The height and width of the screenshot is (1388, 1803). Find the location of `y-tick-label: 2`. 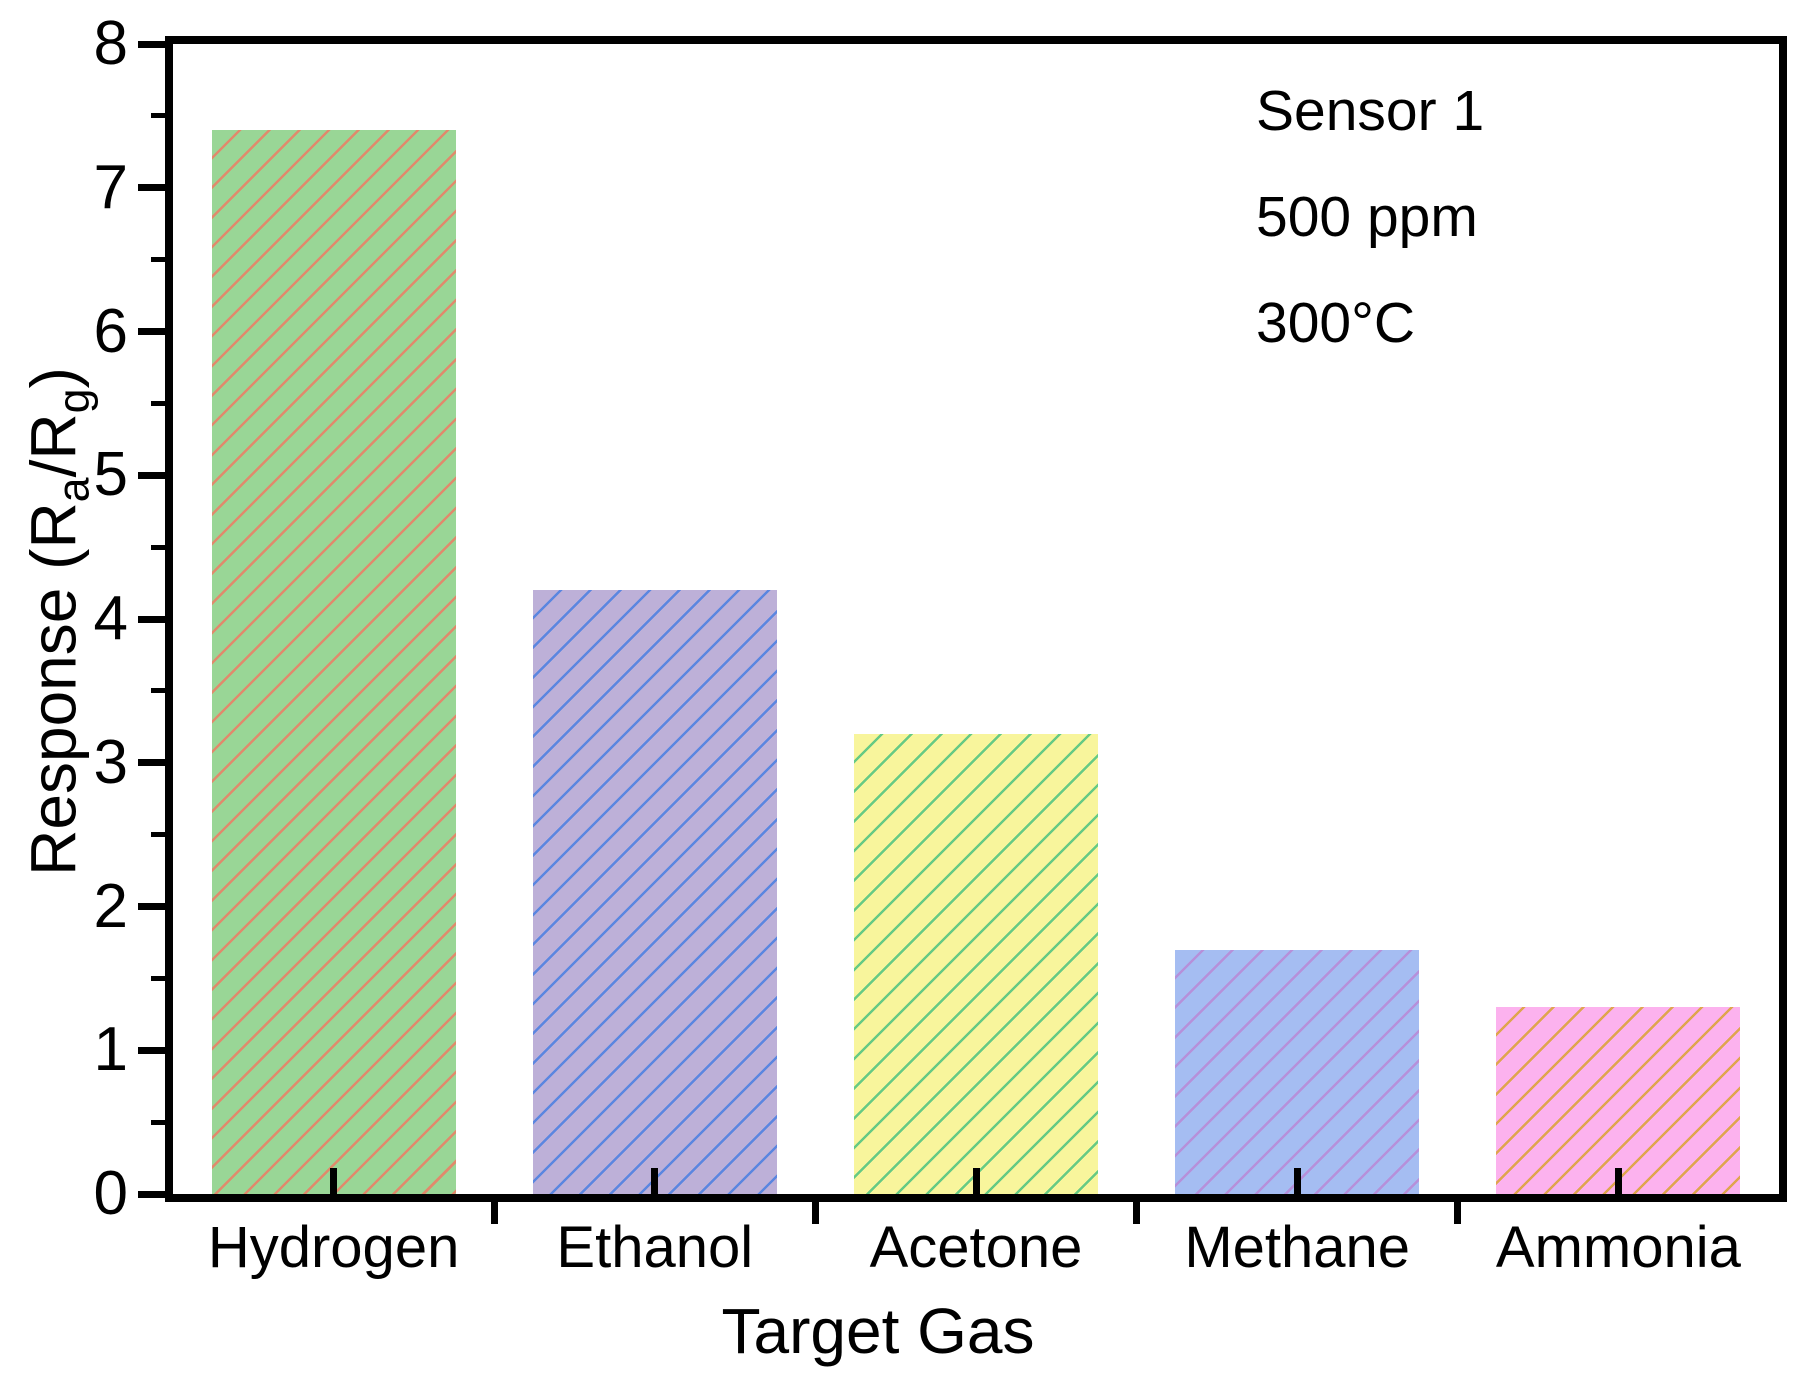

y-tick-label: 2 is located at coordinates (110, 906).